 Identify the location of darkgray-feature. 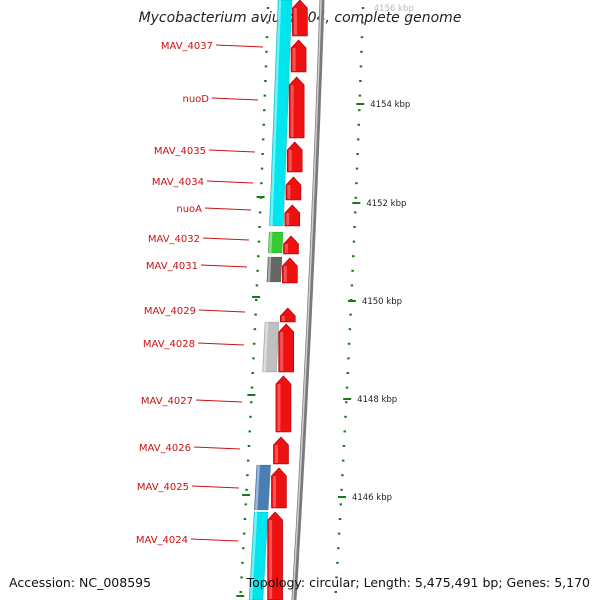
(274, 269).